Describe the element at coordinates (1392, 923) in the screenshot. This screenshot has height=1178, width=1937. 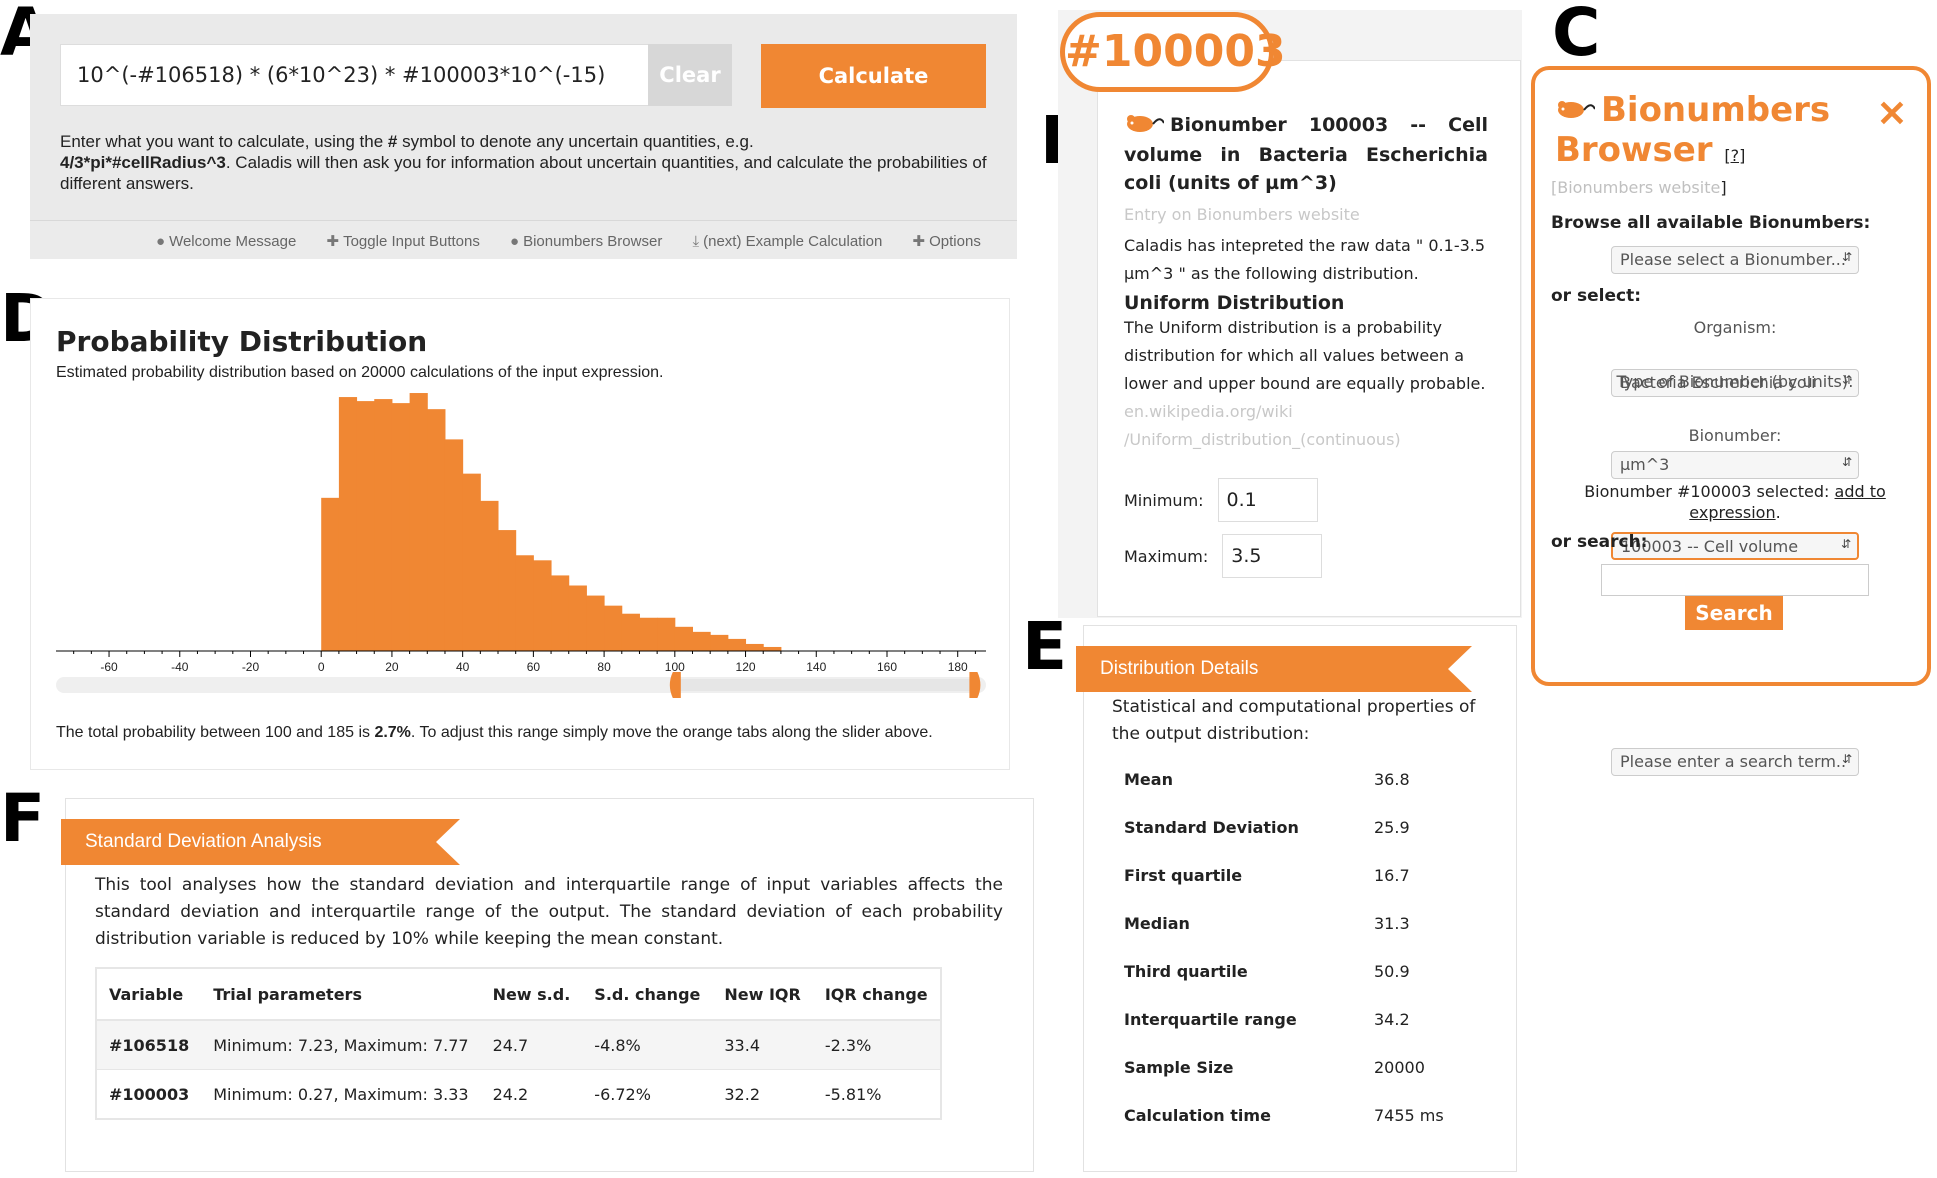
I see `stat-value: 31.3` at that location.